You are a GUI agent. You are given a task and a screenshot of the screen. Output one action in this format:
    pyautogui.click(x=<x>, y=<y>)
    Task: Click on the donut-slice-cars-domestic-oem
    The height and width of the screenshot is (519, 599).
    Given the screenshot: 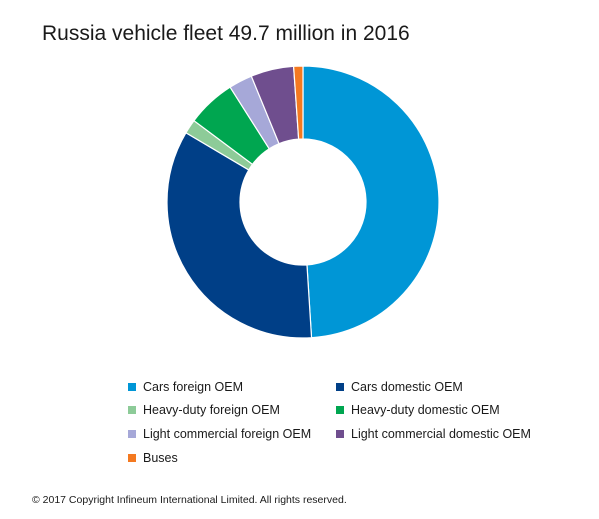 What is the action you would take?
    pyautogui.click(x=239, y=235)
    